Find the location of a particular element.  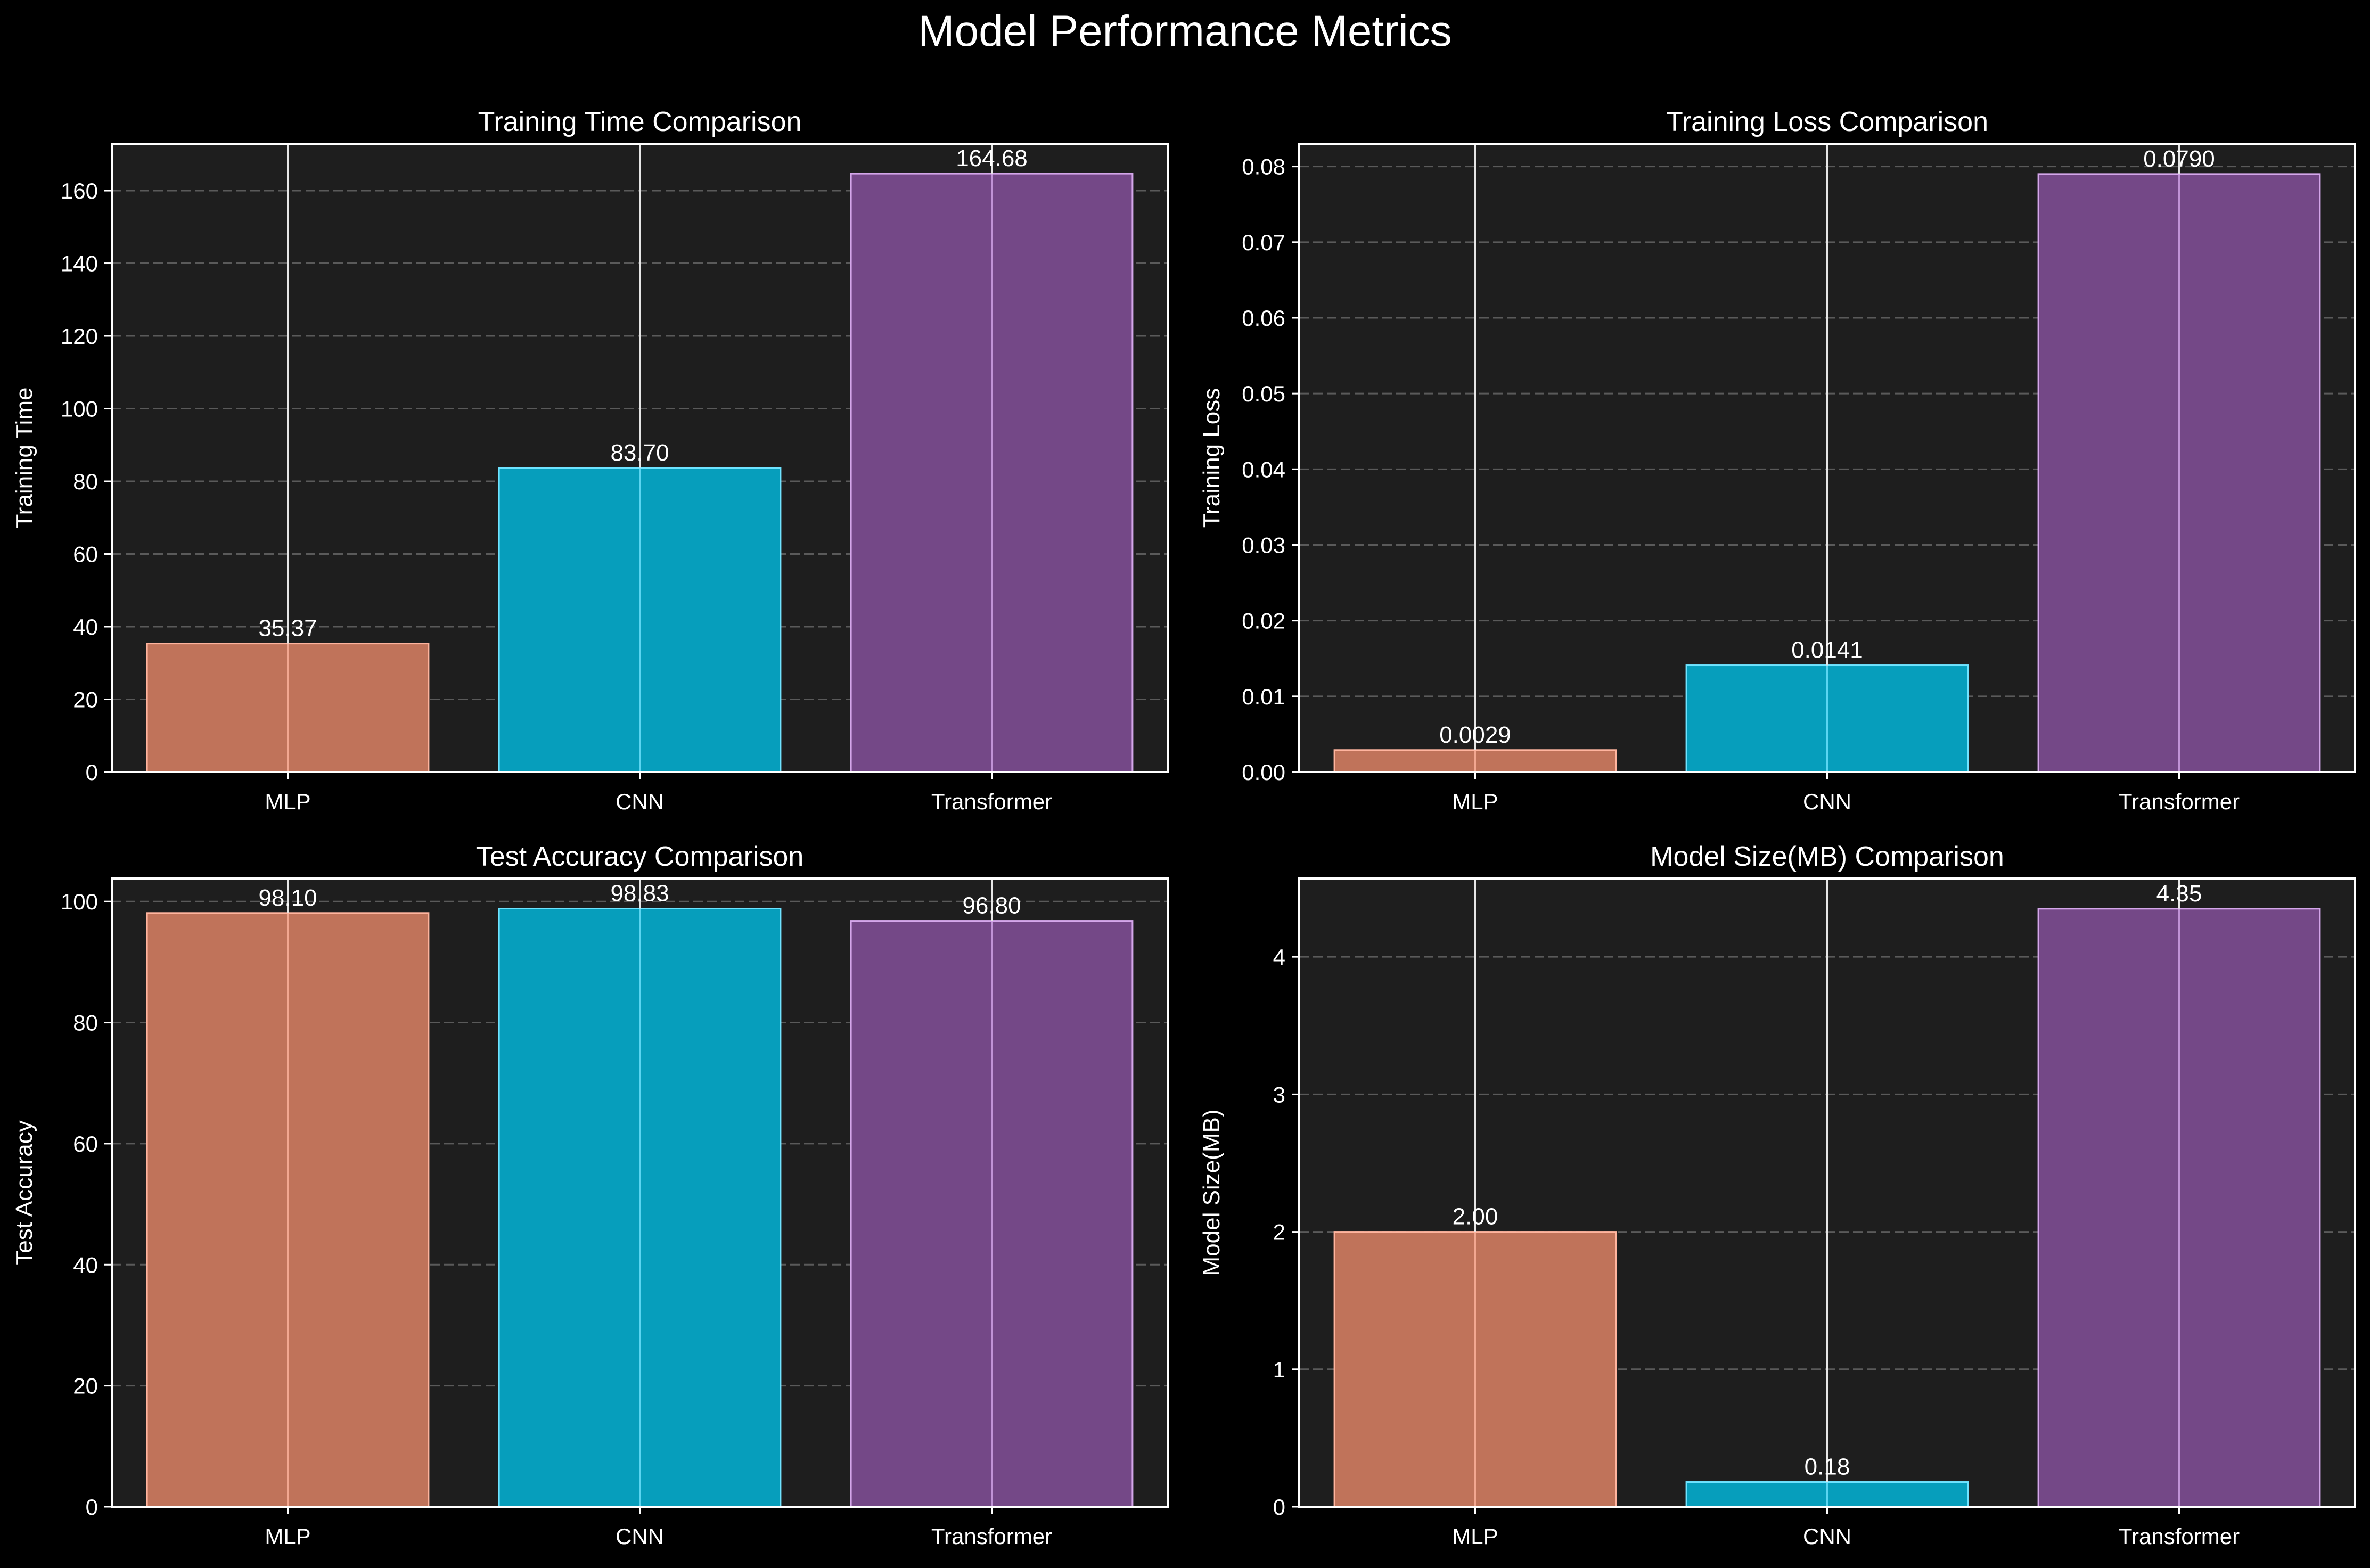

training-time-title: Training Time Comparison is located at coordinates (640, 122).